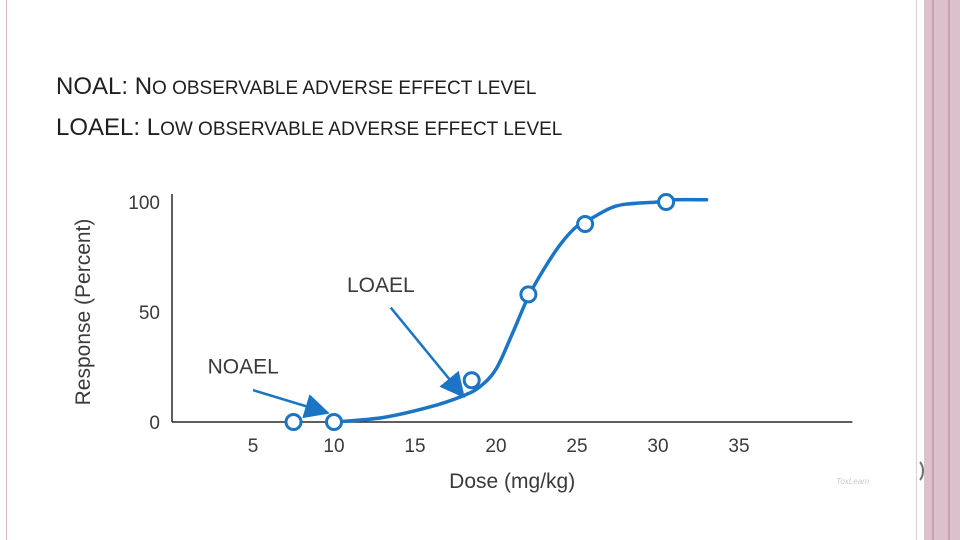  What do you see at coordinates (427, 352) in the screenshot?
I see `loael-arrow` at bounding box center [427, 352].